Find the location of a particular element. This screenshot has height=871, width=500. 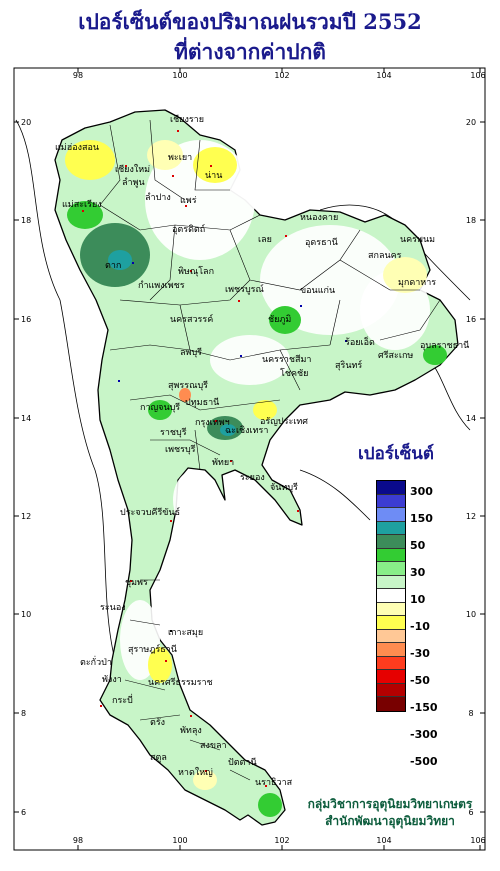

legend-label: 10 is located at coordinates (418, 599).